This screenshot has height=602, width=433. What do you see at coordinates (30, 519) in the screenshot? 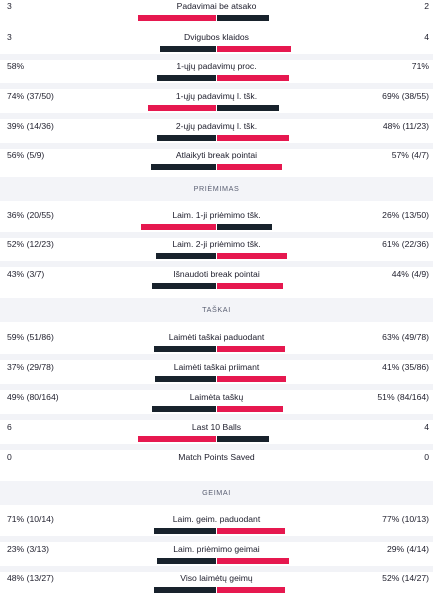
I see `left-value: 71% (10/14)` at bounding box center [30, 519].